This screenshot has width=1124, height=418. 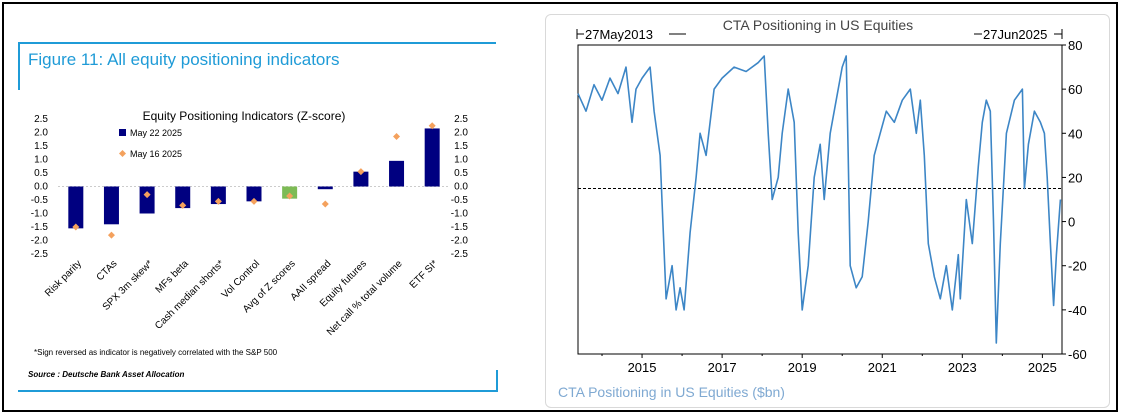 I want to click on source-note: Source : Deutsche Bank Asset Allocation, so click(x=106, y=374).